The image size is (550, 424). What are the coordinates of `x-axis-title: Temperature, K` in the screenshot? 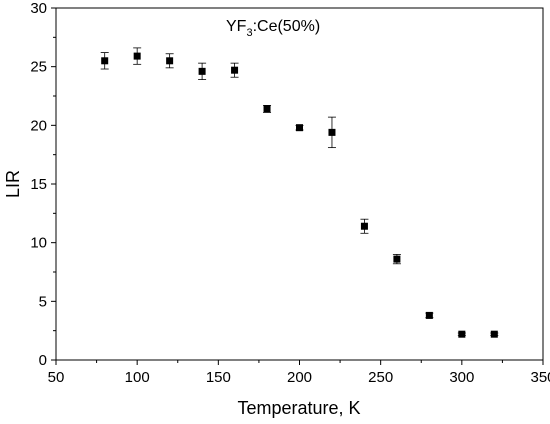 It's located at (298, 408).